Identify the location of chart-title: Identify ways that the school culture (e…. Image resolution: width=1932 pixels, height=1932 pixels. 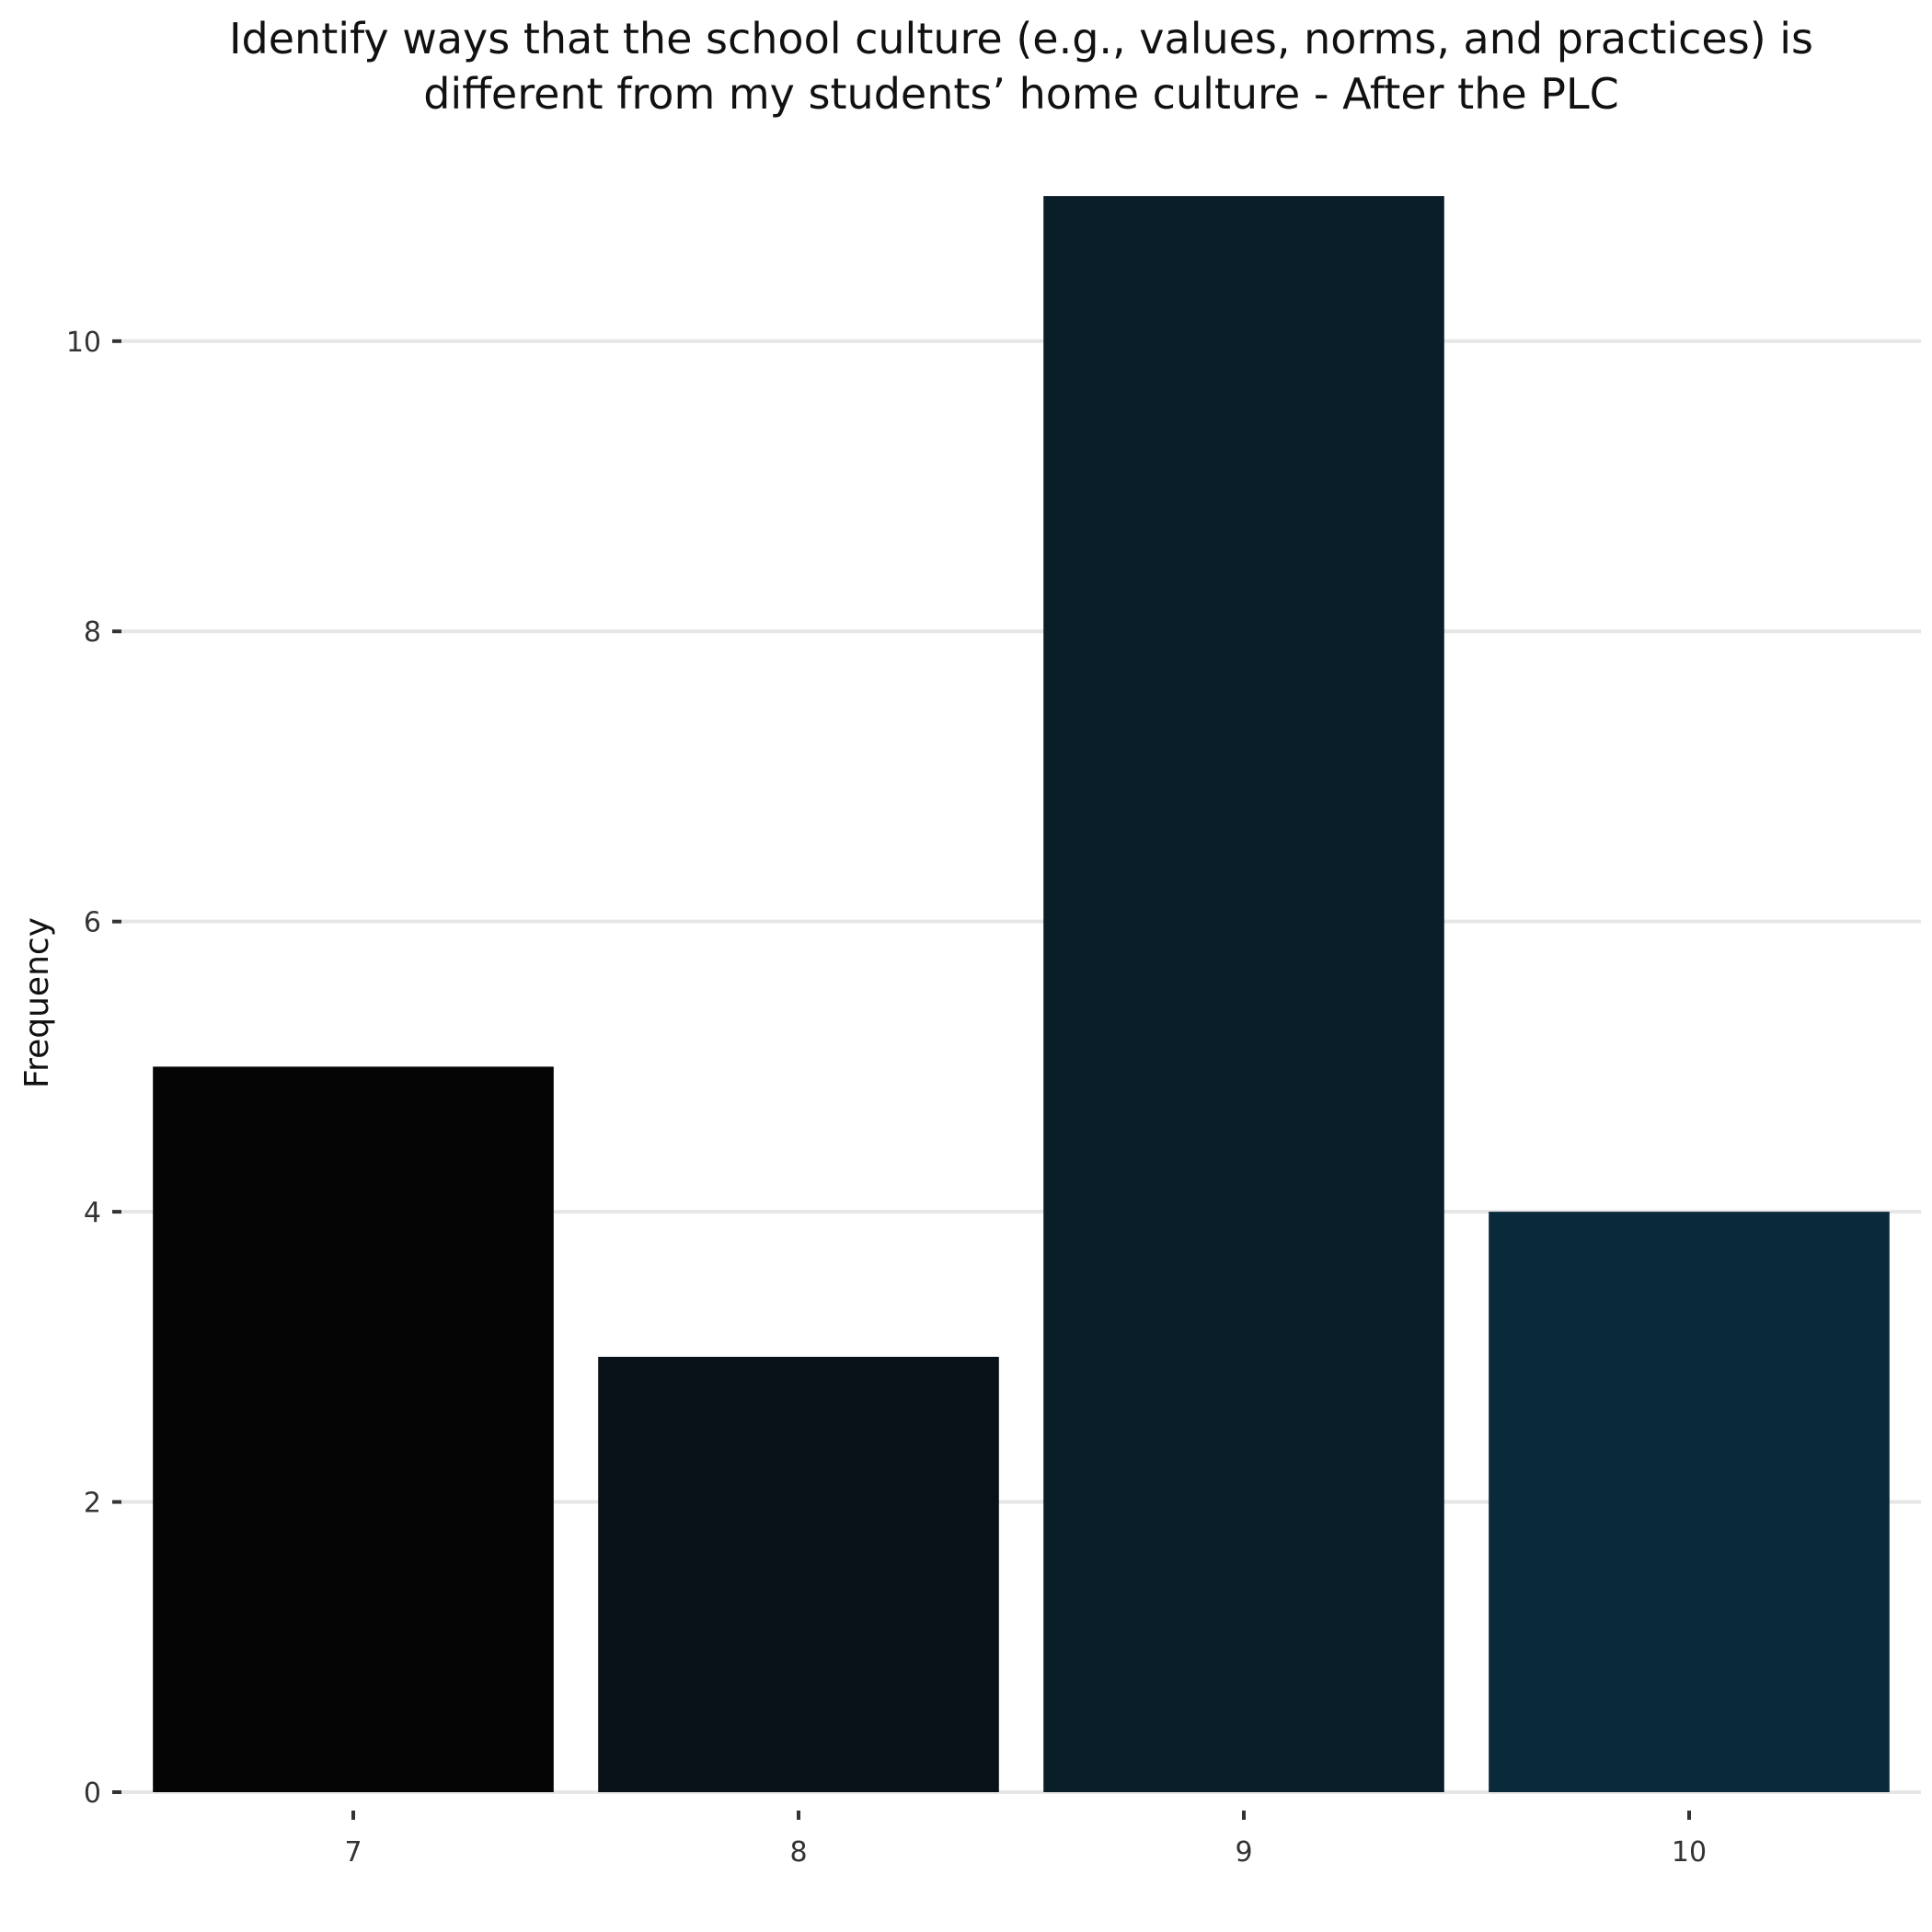
(1021, 66).